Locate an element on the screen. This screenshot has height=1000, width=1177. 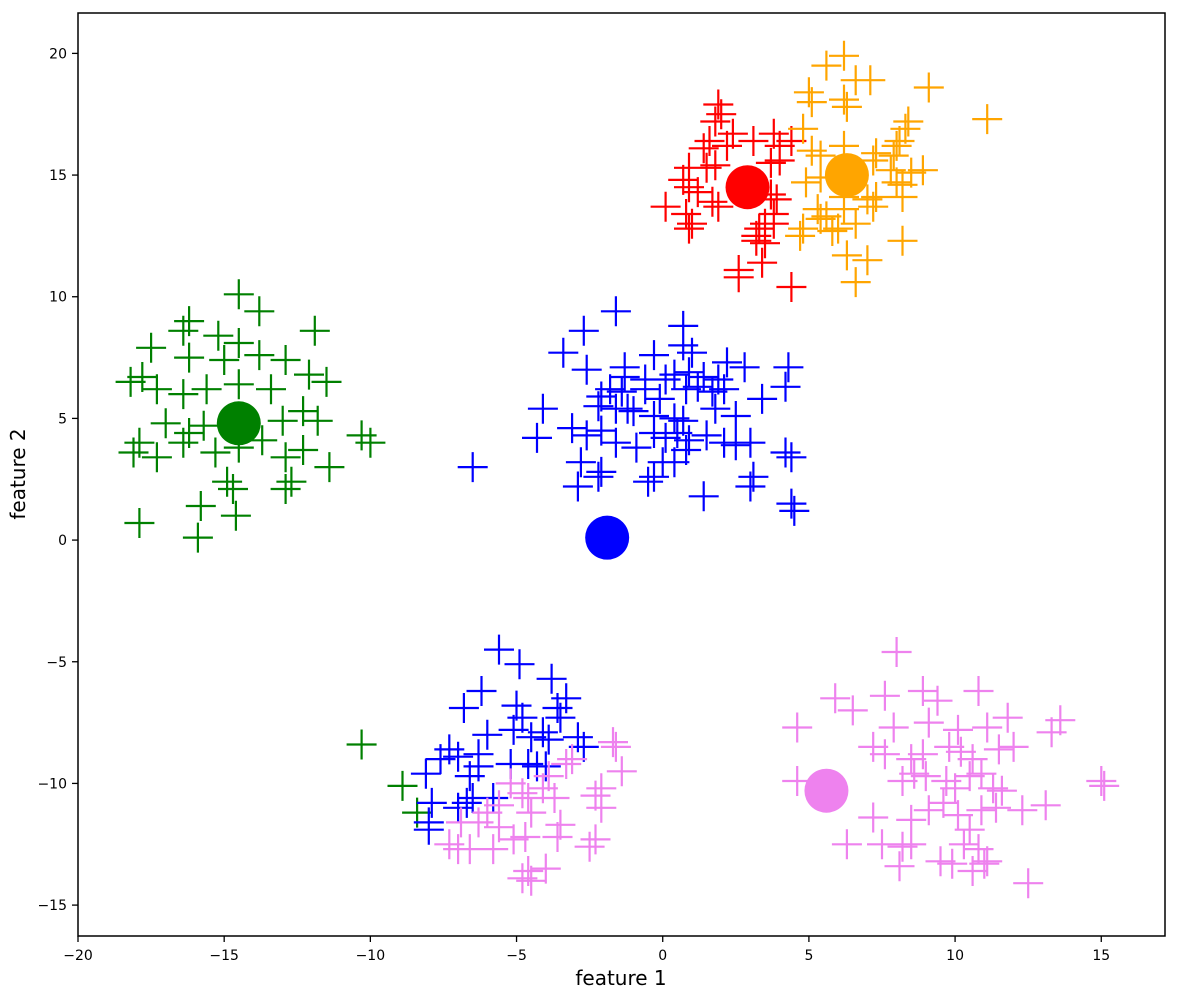
cluster-green is located at coordinates (274, 553).